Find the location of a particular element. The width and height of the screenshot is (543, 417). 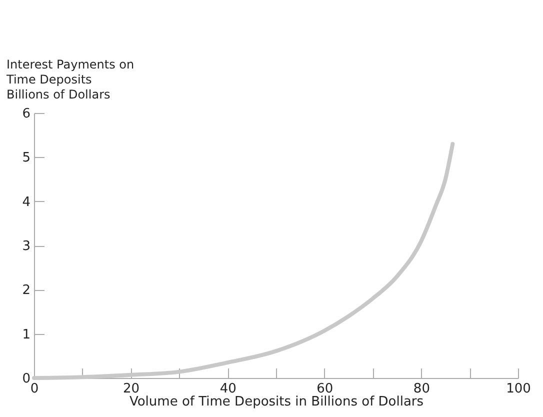

y-tick-label: 5 is located at coordinates (26, 158).